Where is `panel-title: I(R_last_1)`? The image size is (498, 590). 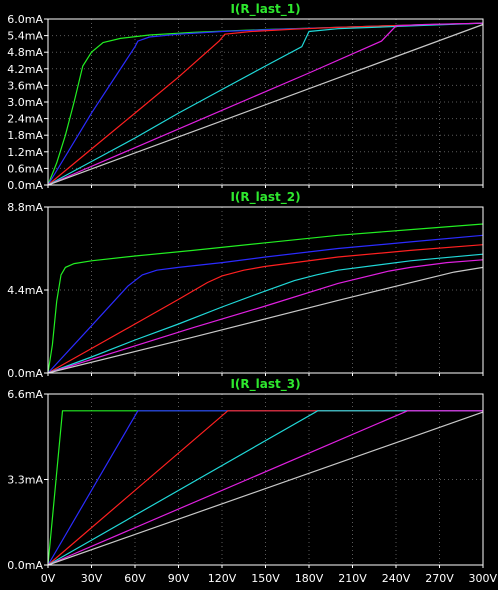 panel-title: I(R_last_1) is located at coordinates (265, 9).